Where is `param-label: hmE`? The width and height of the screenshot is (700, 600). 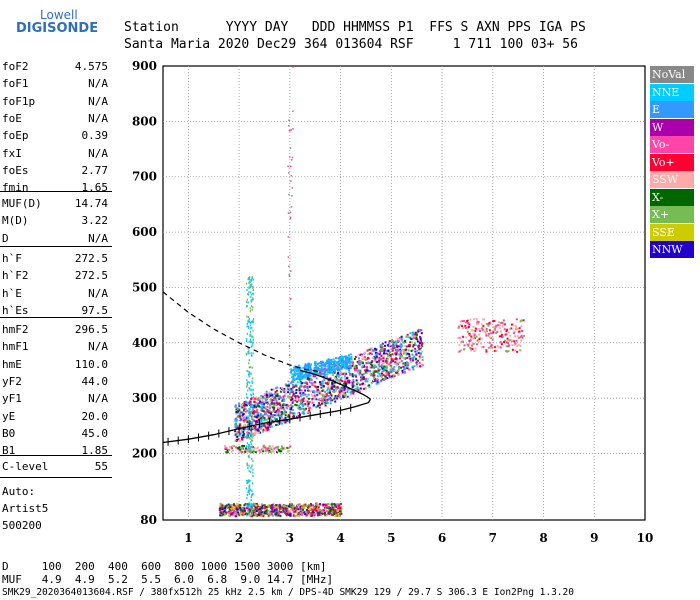
param-label: hmE is located at coordinates (12, 364).